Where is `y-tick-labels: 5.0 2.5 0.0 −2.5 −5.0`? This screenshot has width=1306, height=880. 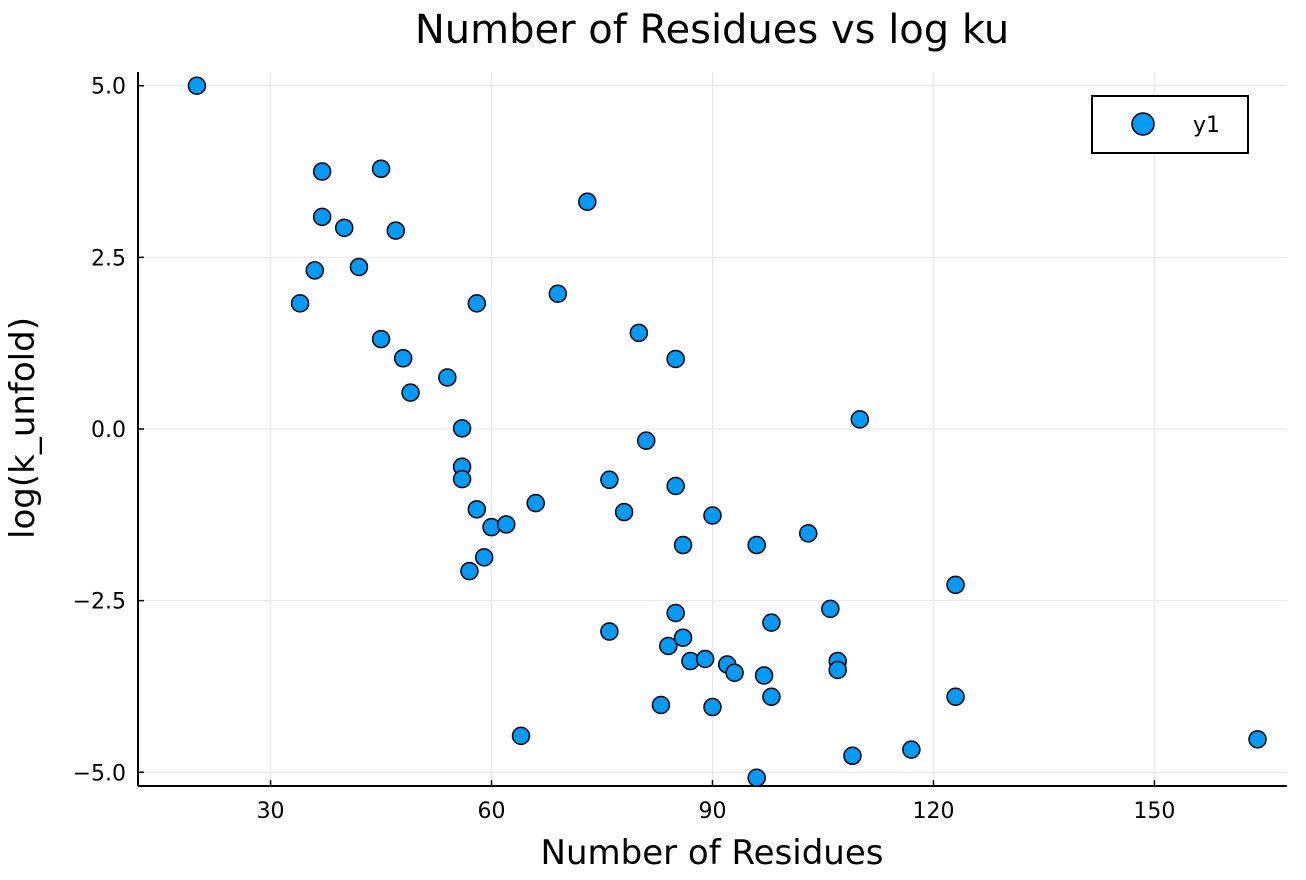 y-tick-labels: 5.0 2.5 0.0 −2.5 −5.0 is located at coordinates (99, 431).